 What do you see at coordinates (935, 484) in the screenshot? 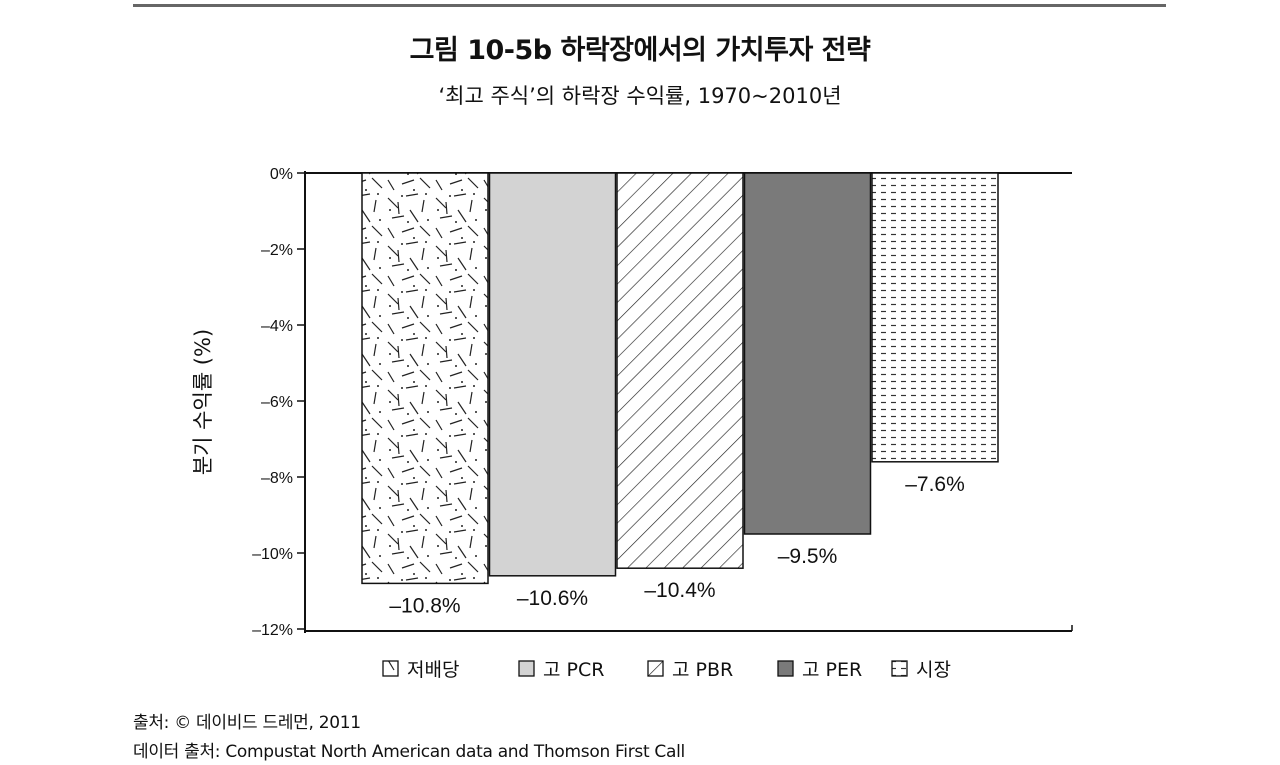
I see `data-label: –7.6%` at bounding box center [935, 484].